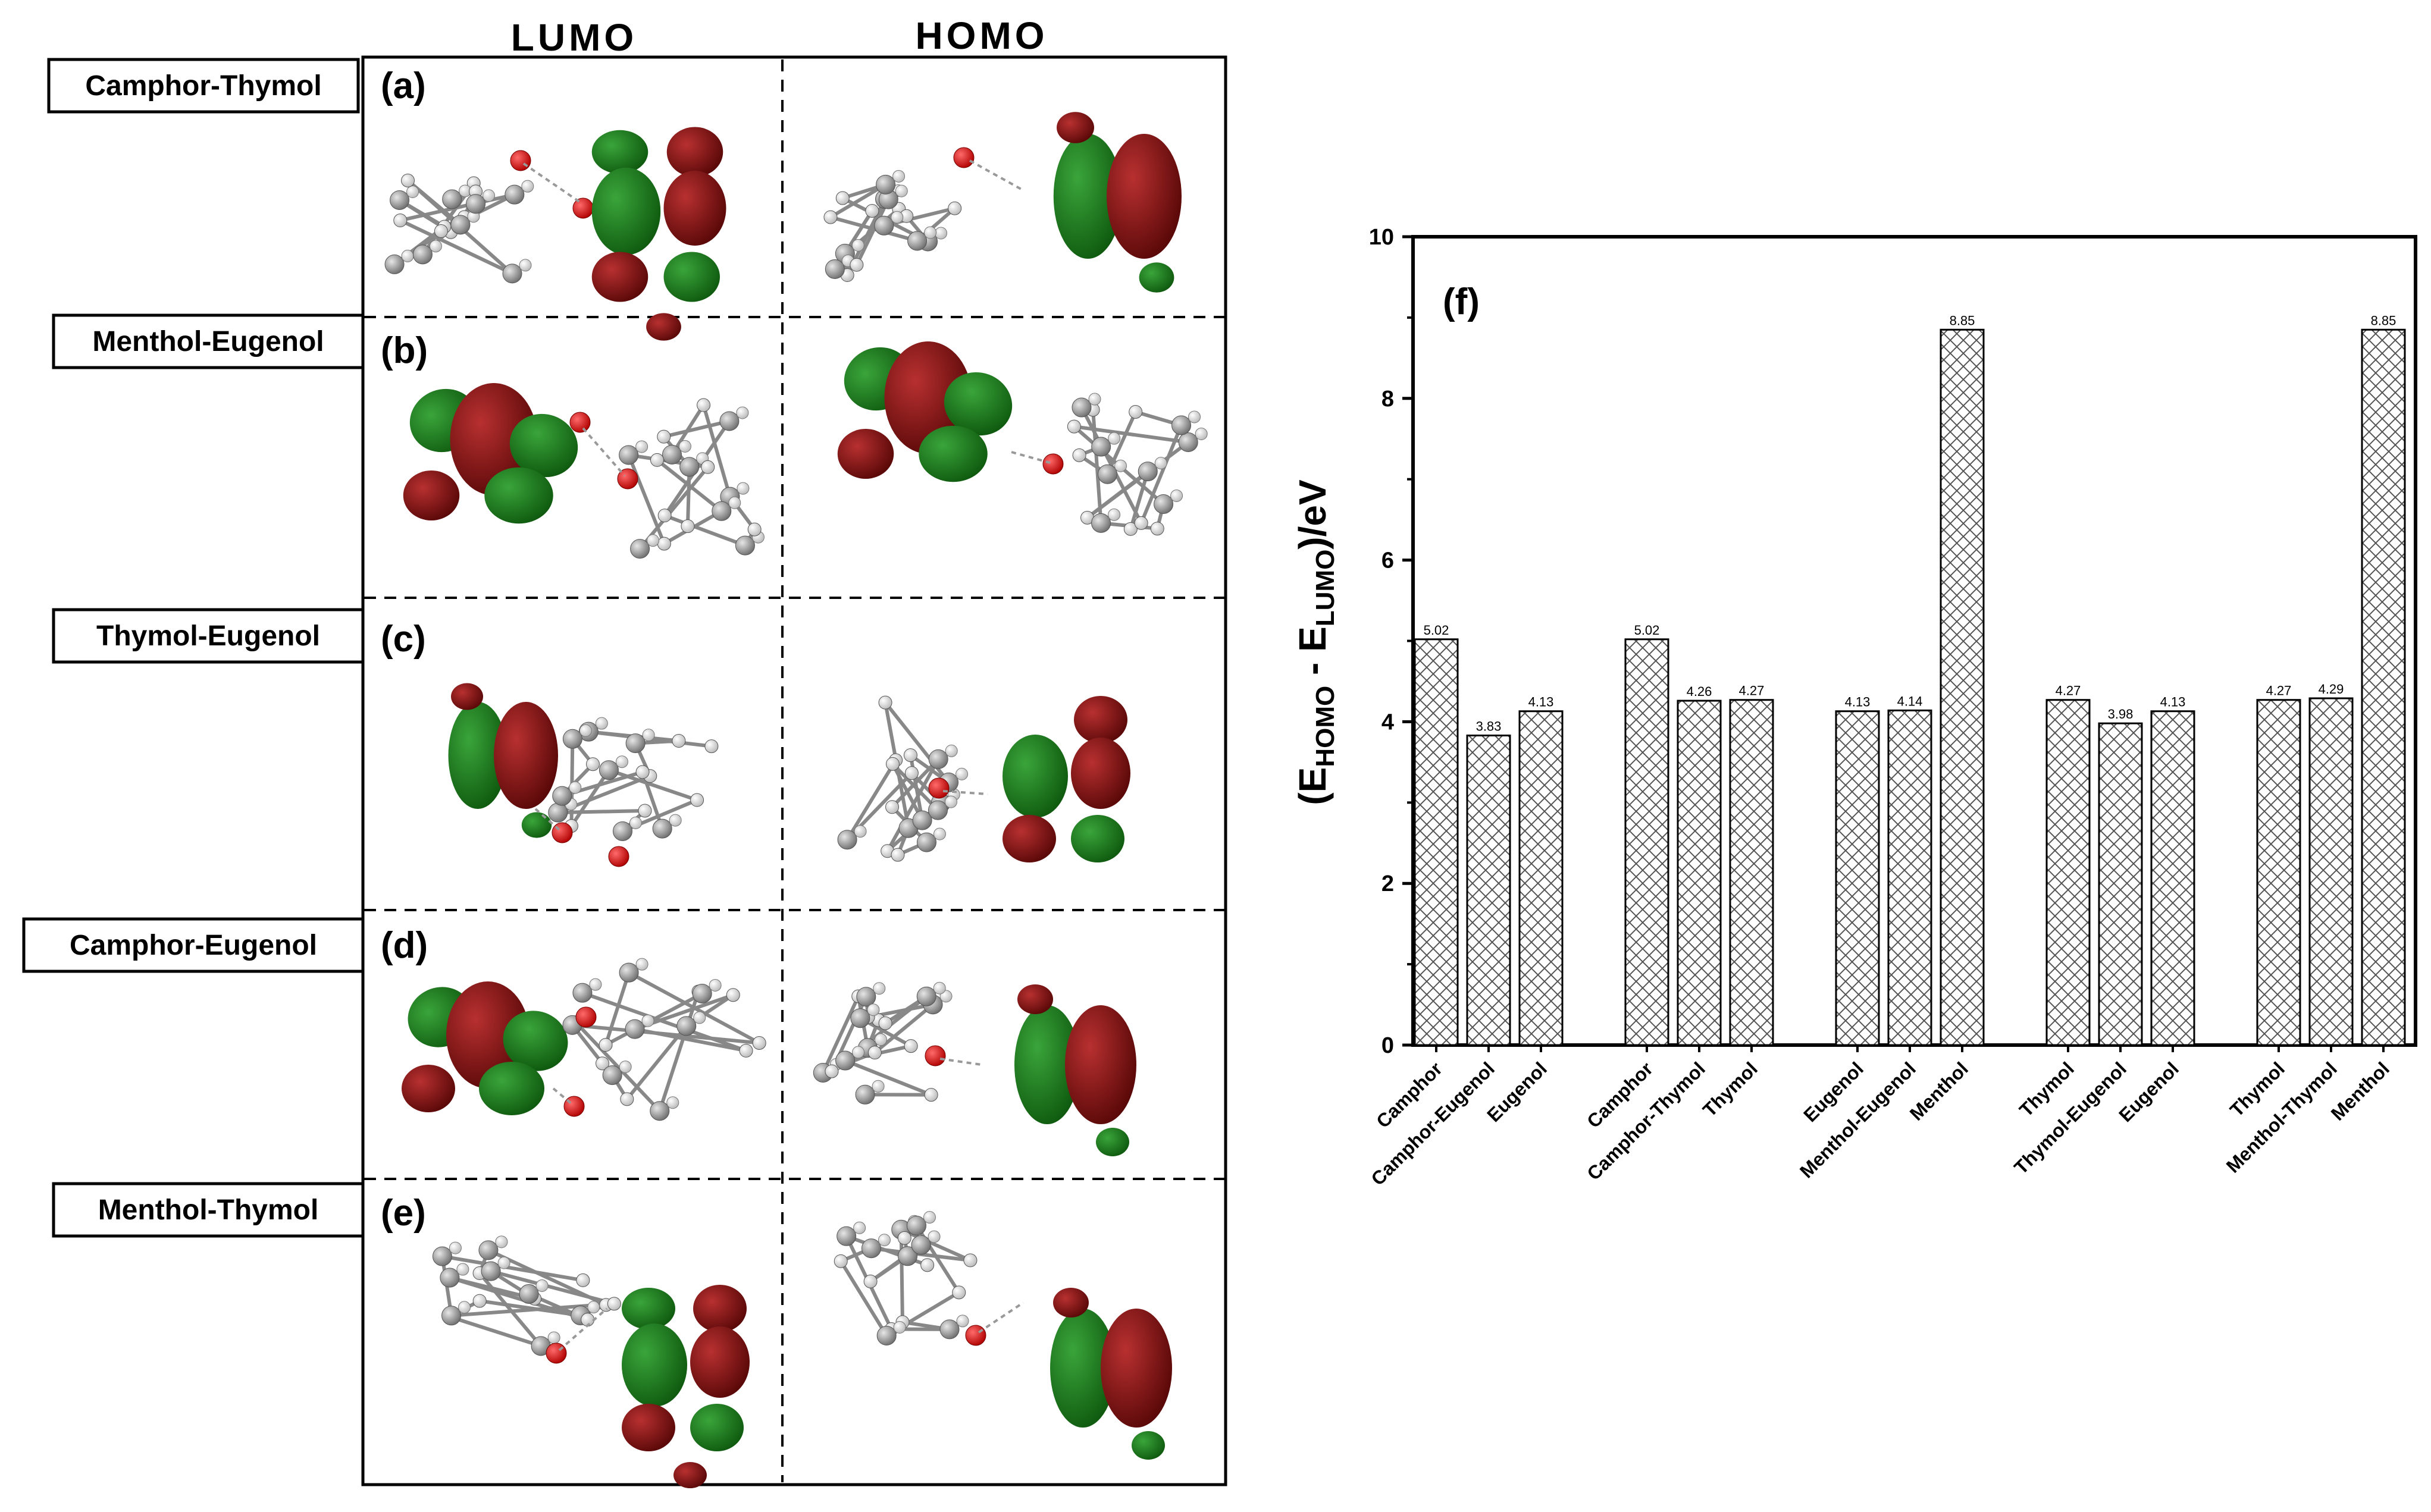 The image size is (2431, 1512). I want to click on system-box-menthol-thymol, so click(208, 1210).